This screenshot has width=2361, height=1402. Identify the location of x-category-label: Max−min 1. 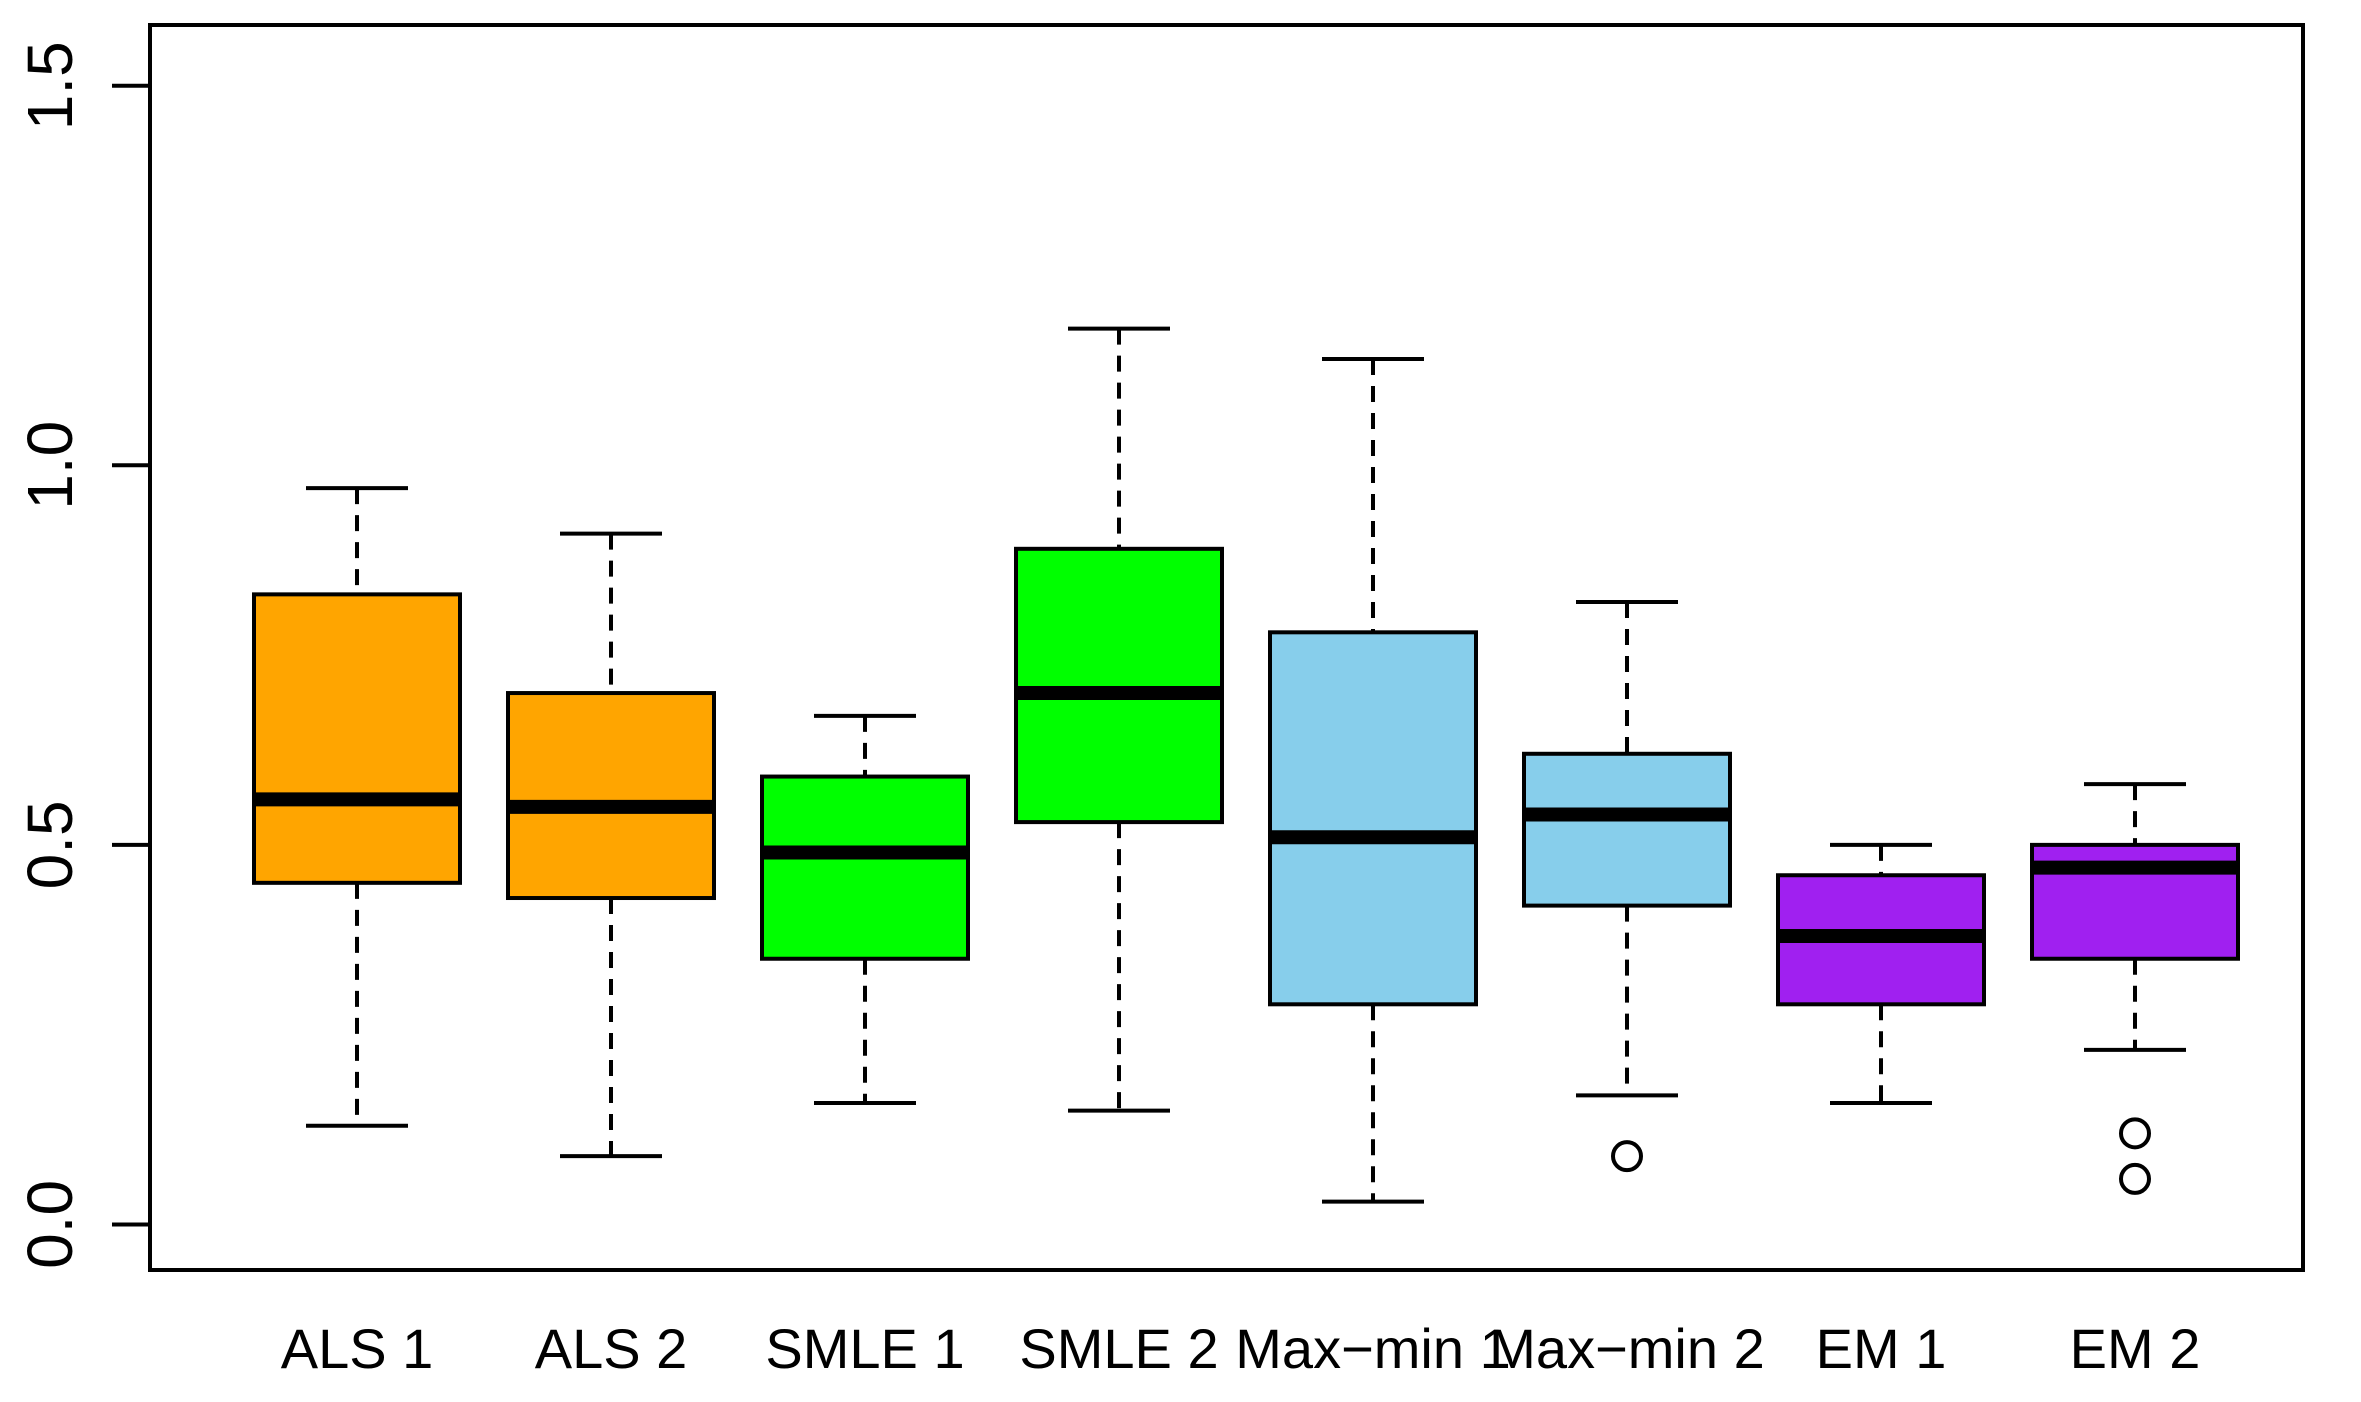
(1372, 1348).